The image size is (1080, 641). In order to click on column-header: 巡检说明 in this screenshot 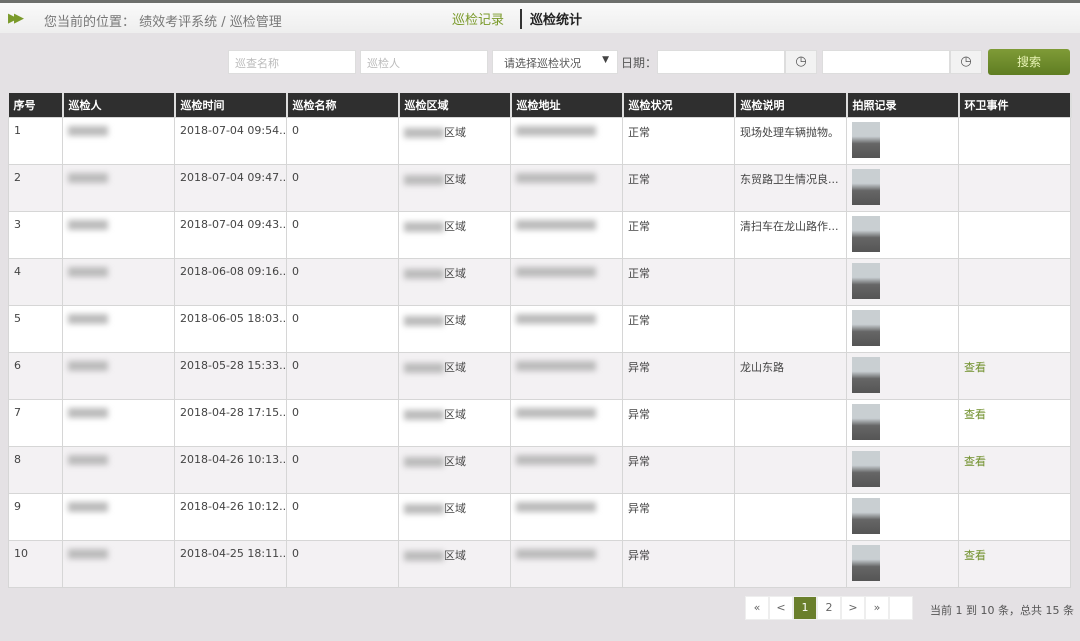, I will do `click(791, 105)`.